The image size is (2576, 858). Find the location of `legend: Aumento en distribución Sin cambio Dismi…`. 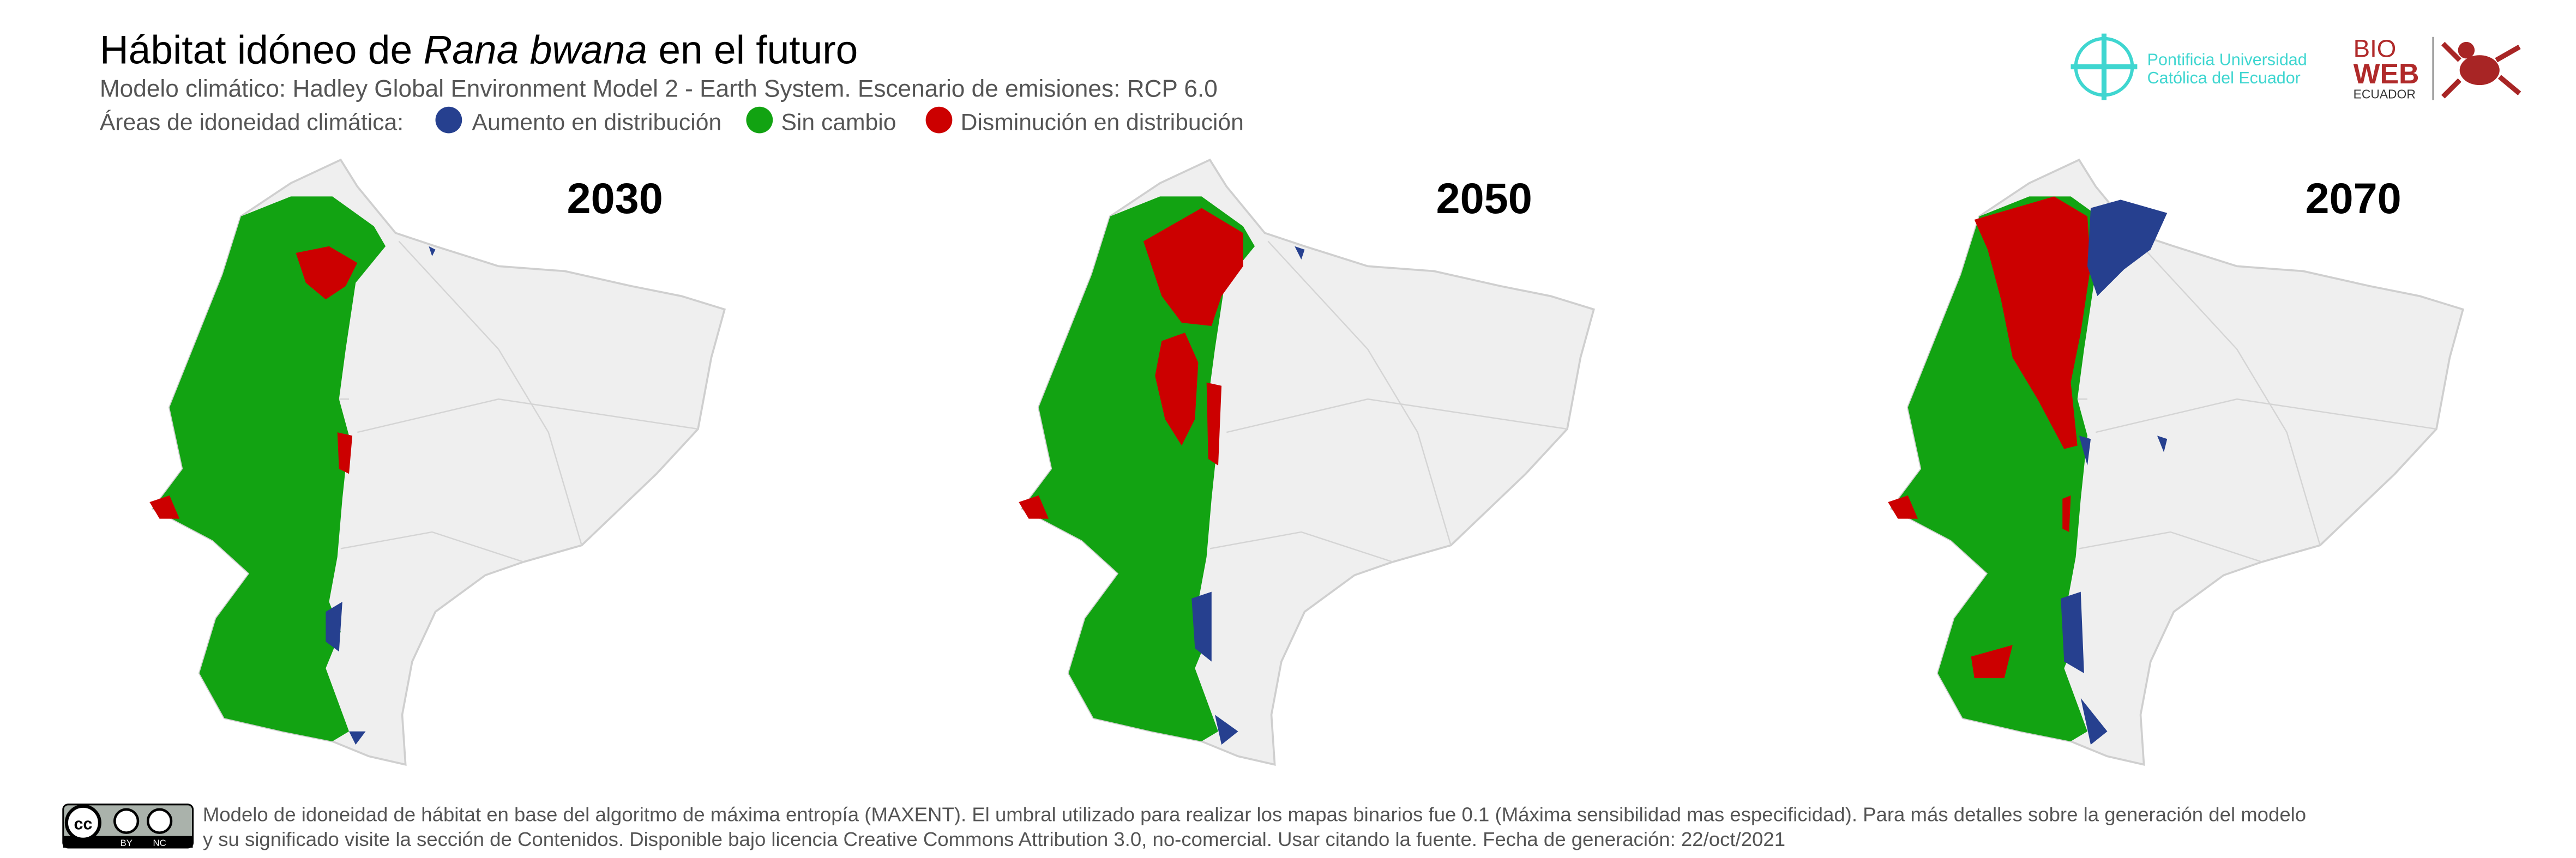

legend: Aumento en distribución Sin cambio Dismi… is located at coordinates (839, 121).